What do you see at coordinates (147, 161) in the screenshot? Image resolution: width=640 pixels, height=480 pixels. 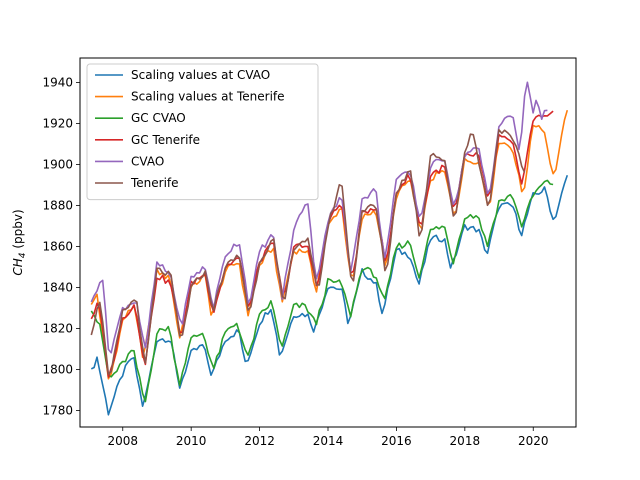 I see `legend-label: CVAO` at bounding box center [147, 161].